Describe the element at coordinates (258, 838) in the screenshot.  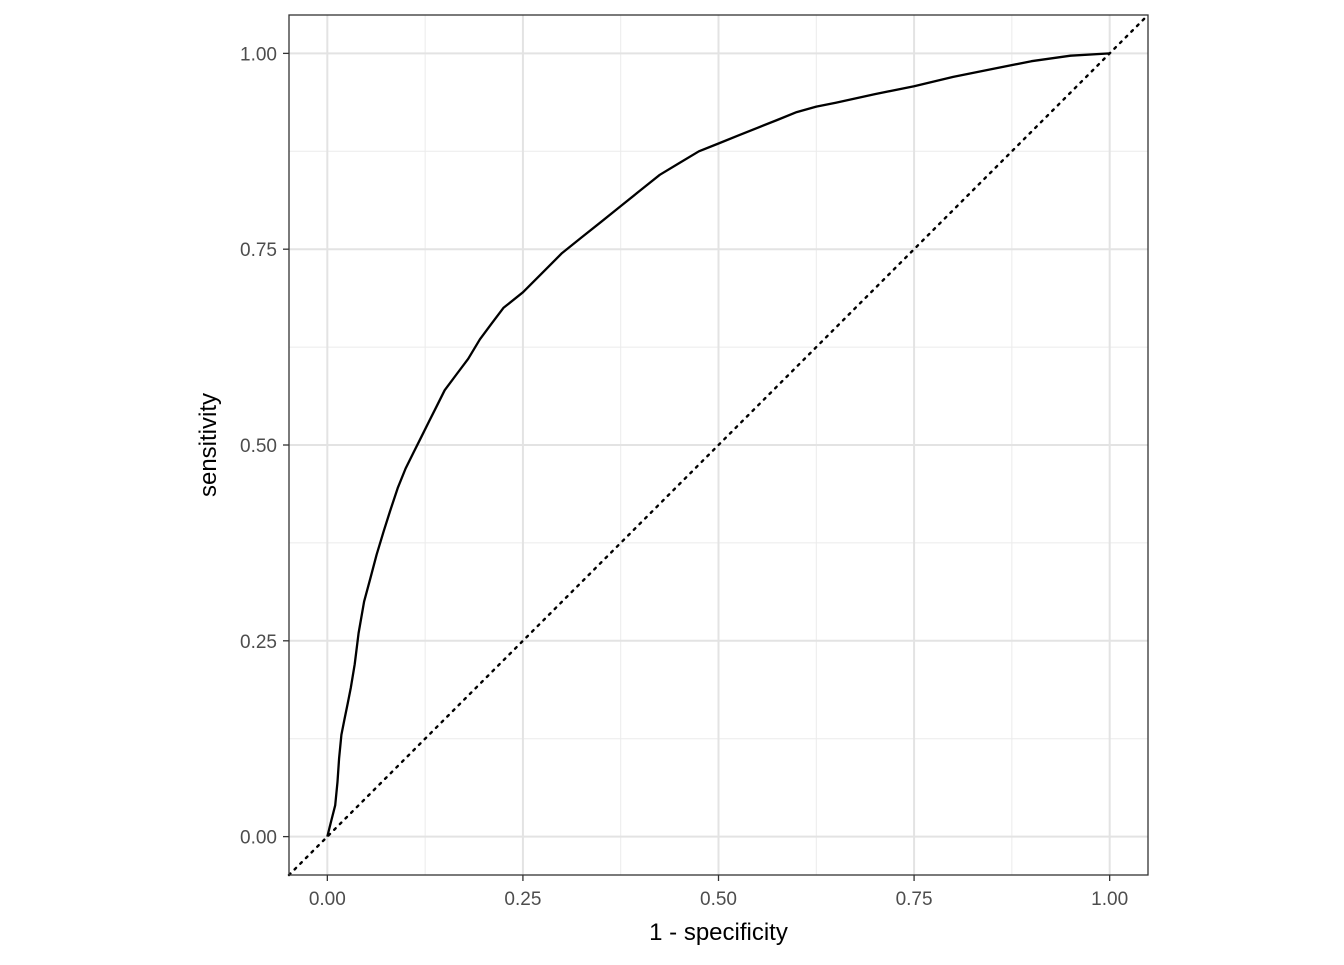
I see `y-tick-label: 0.00` at that location.